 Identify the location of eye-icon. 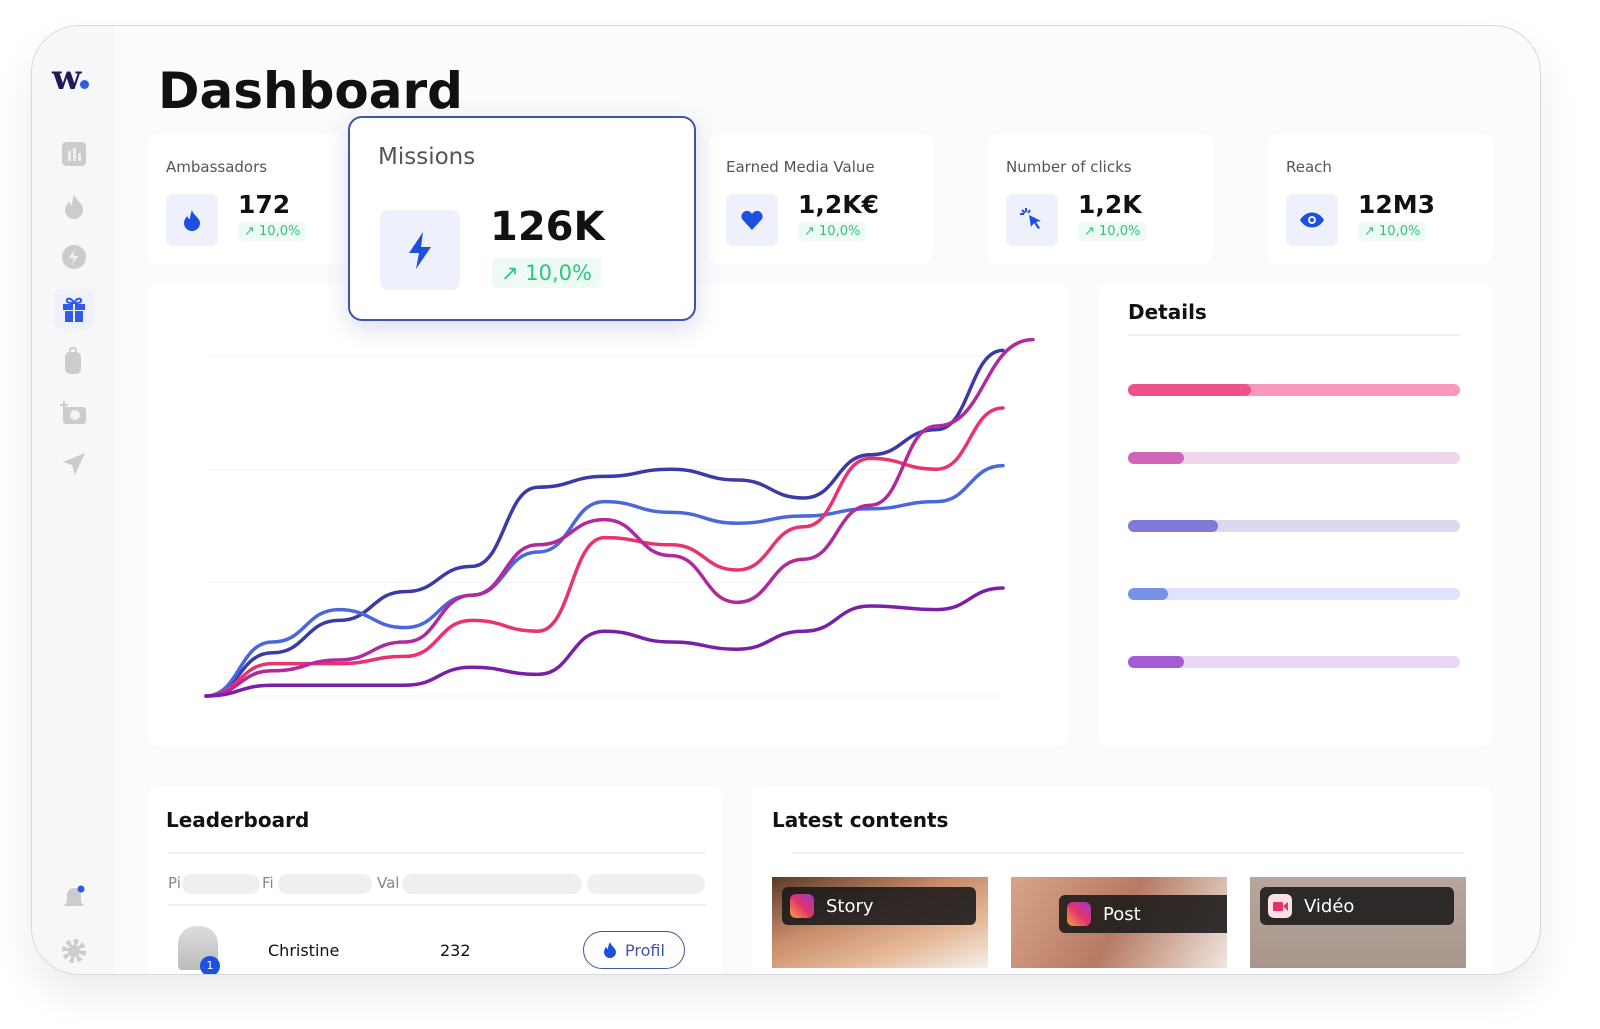
(1312, 220).